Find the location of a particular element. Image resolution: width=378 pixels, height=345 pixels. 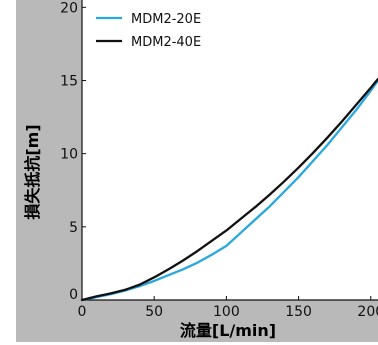

y-axis-title: 損失抵抗[m] is located at coordinates (32, 171).